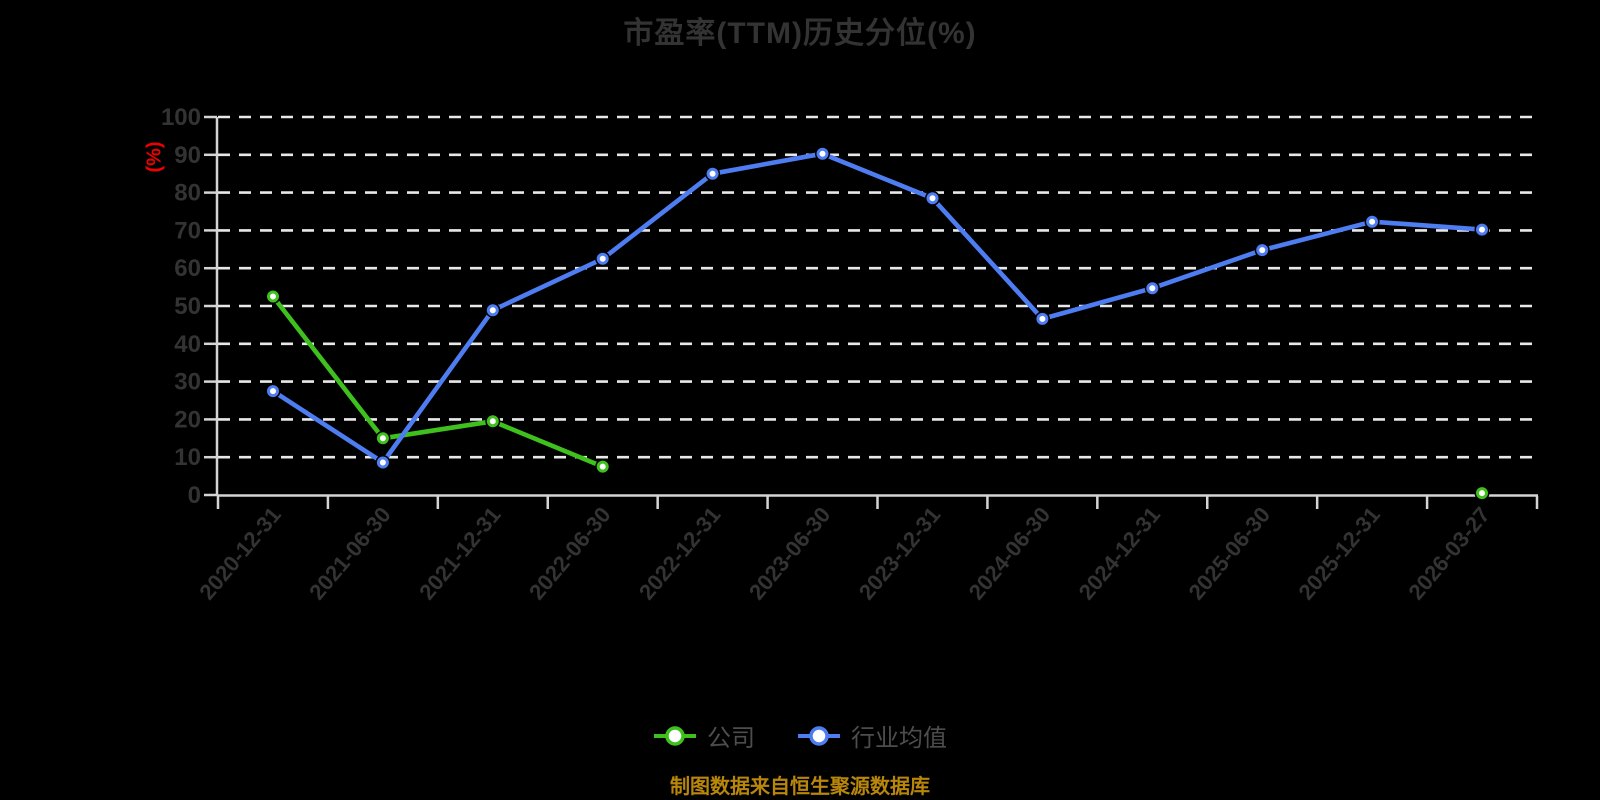  What do you see at coordinates (349, 553) in the screenshot?
I see `x-tick-label: 2021-06-30` at bounding box center [349, 553].